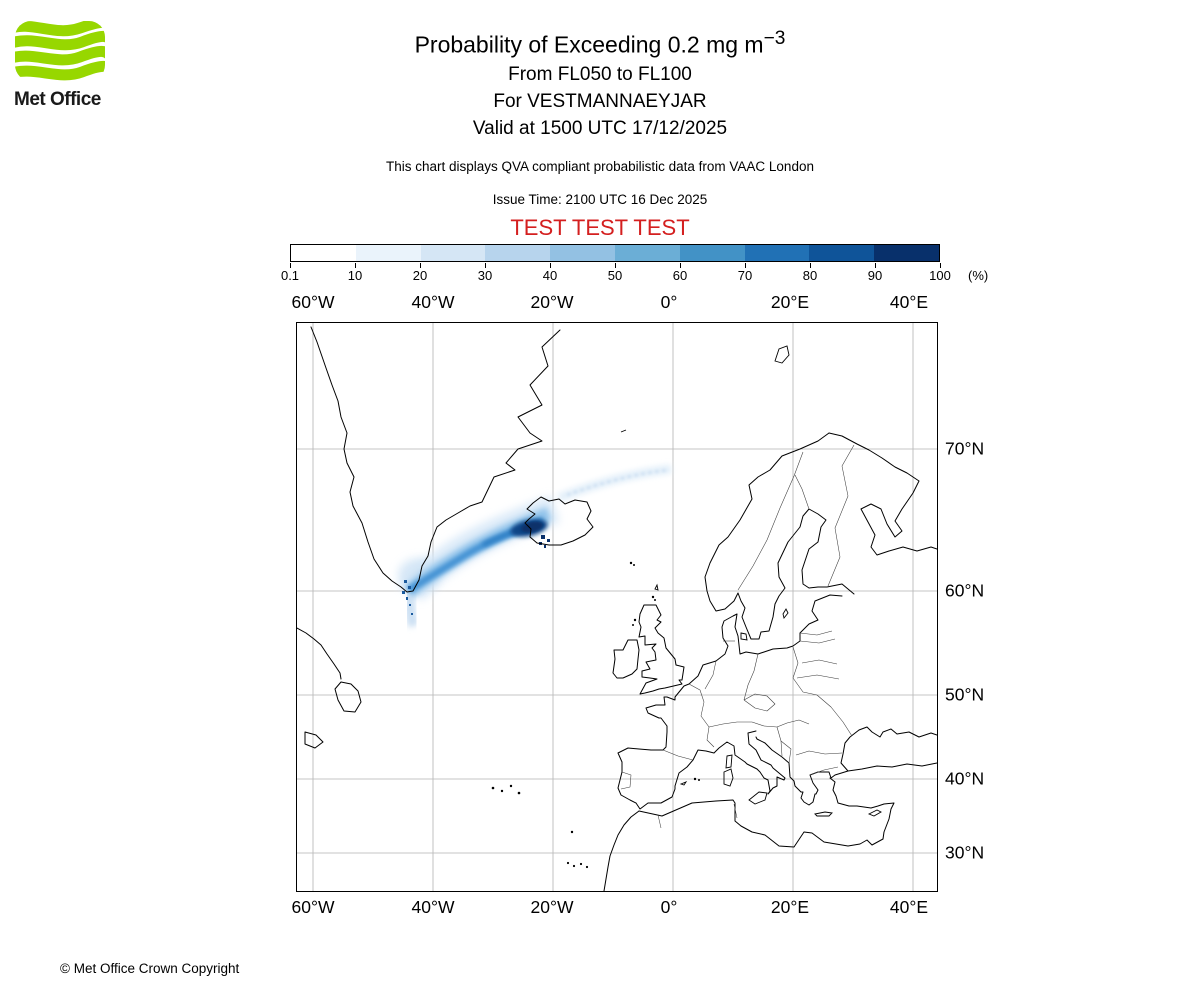  Describe the element at coordinates (846, 766) in the screenshot. I see `adriatic-blacksea-coast` at that location.